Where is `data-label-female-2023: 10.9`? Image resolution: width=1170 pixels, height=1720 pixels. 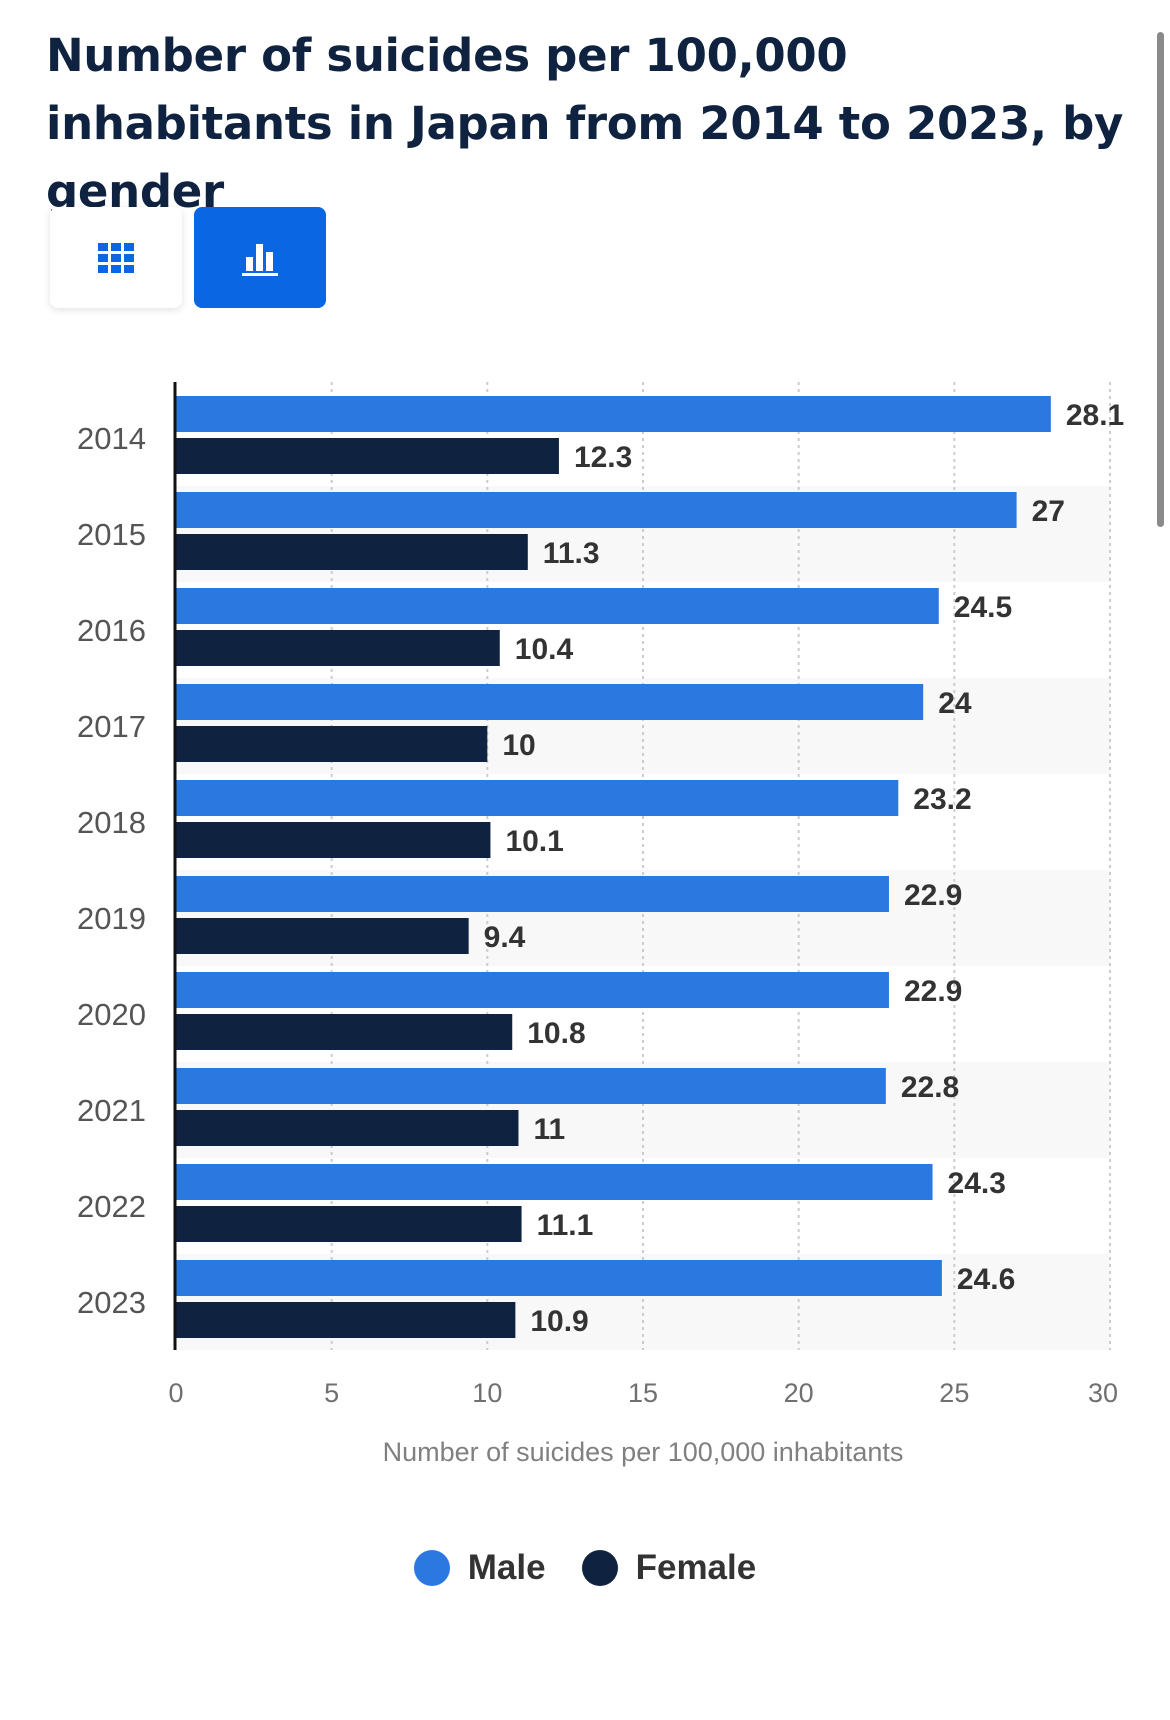 data-label-female-2023: 10.9 is located at coordinates (559, 1321).